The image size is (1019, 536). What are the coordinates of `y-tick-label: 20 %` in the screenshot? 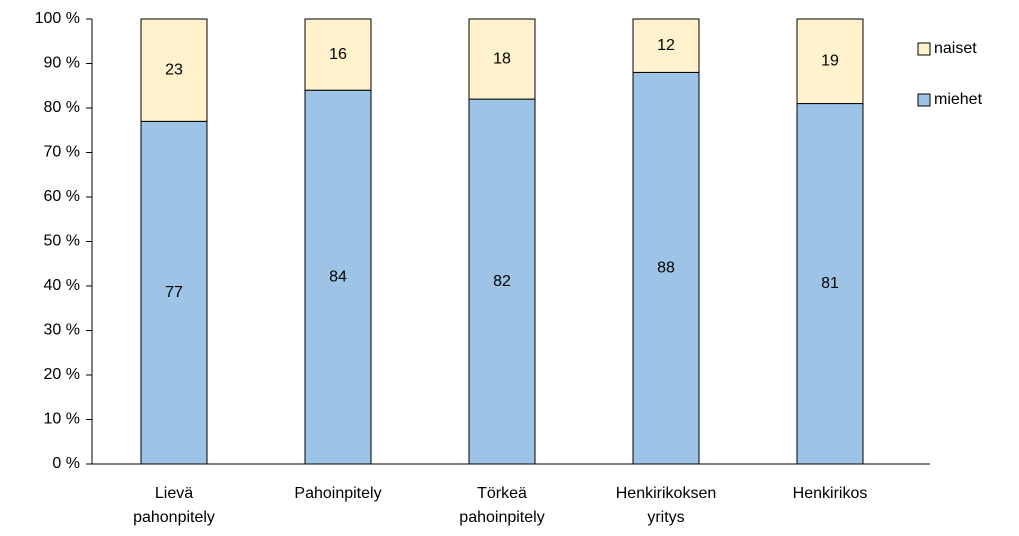 It's located at (62, 374).